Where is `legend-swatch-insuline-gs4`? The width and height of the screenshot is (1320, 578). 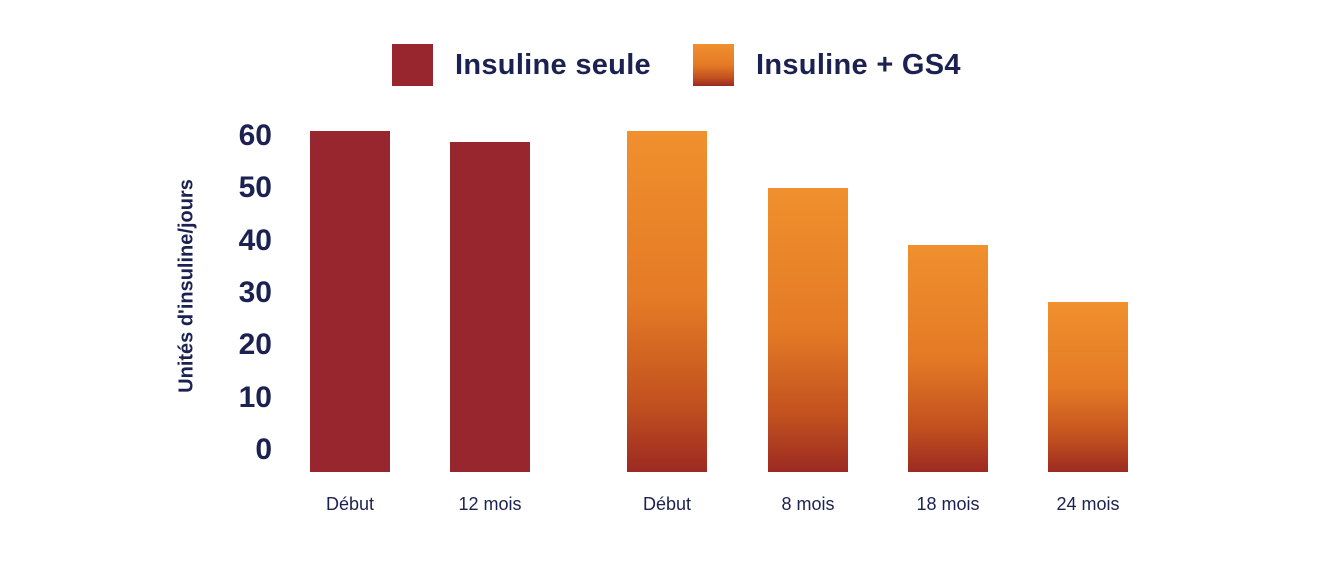 legend-swatch-insuline-gs4 is located at coordinates (713, 65).